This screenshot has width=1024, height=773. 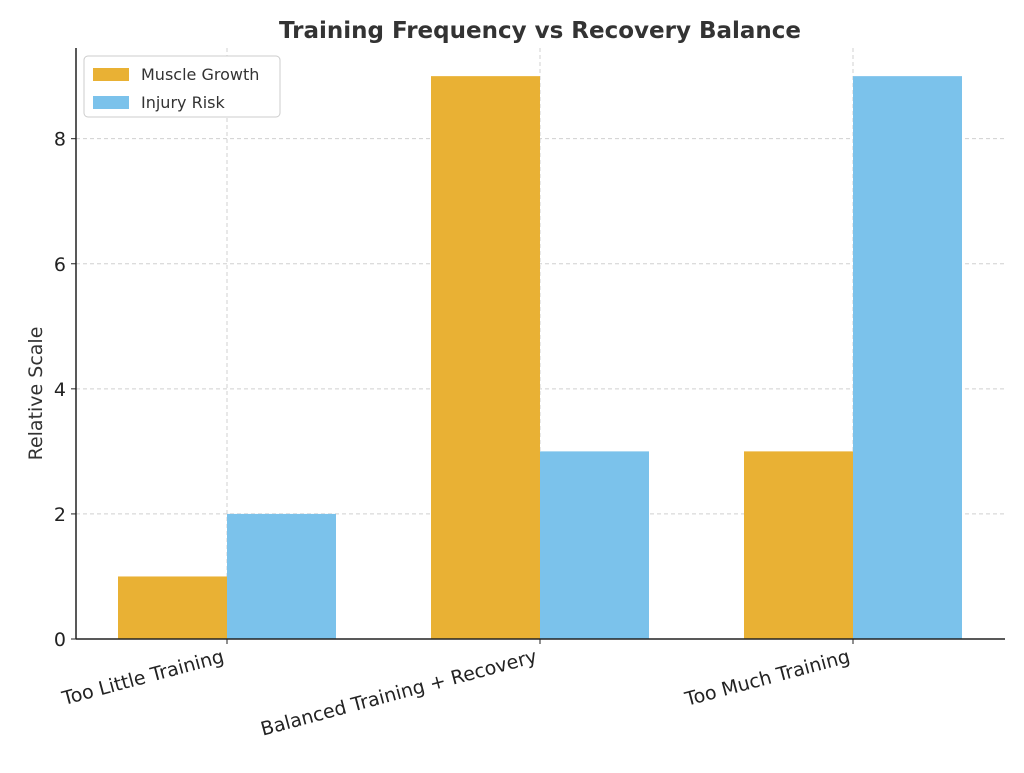 I want to click on chart-title: Training Frequency vs Recovery Balance, so click(x=540, y=31).